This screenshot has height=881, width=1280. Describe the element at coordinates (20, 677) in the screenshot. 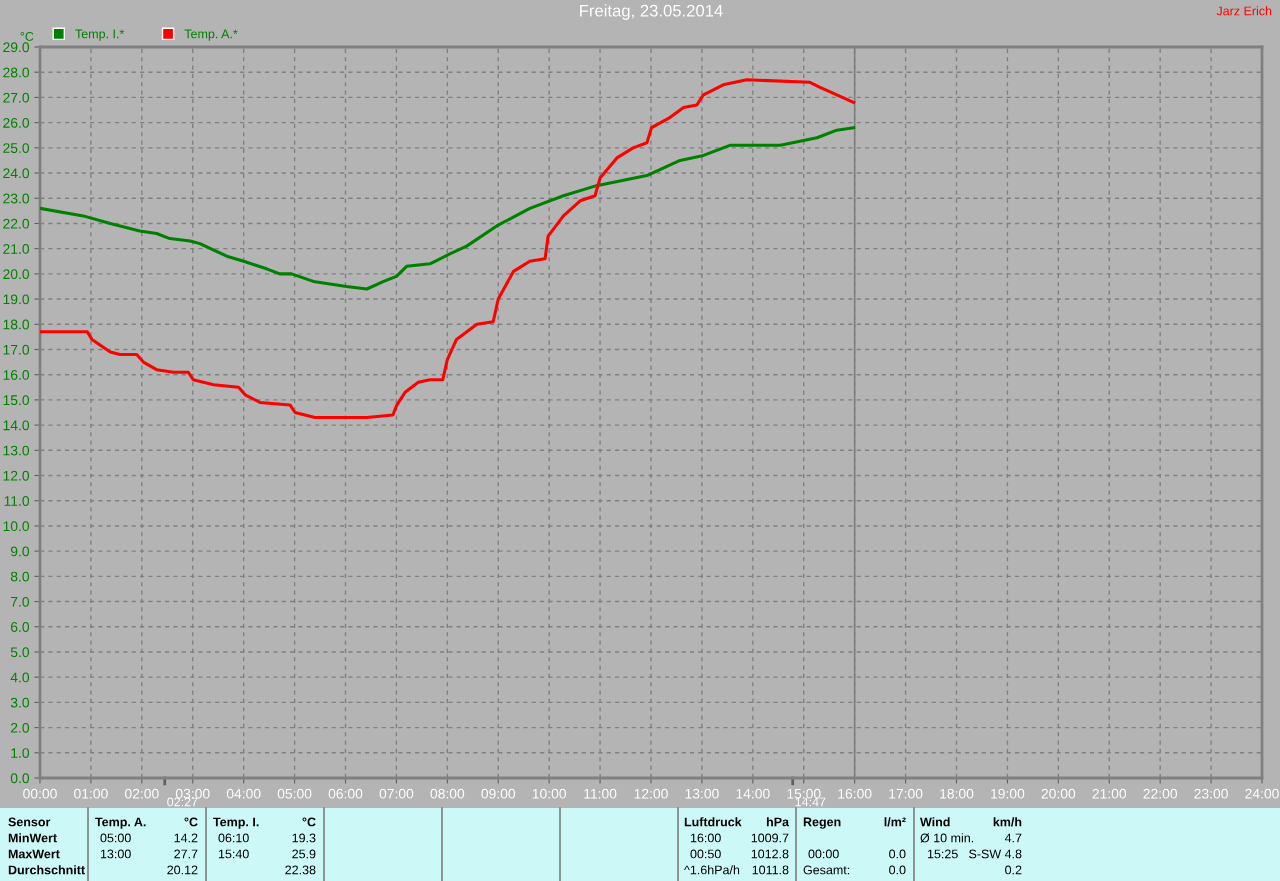

I see `y-tick-label: 4.0` at that location.